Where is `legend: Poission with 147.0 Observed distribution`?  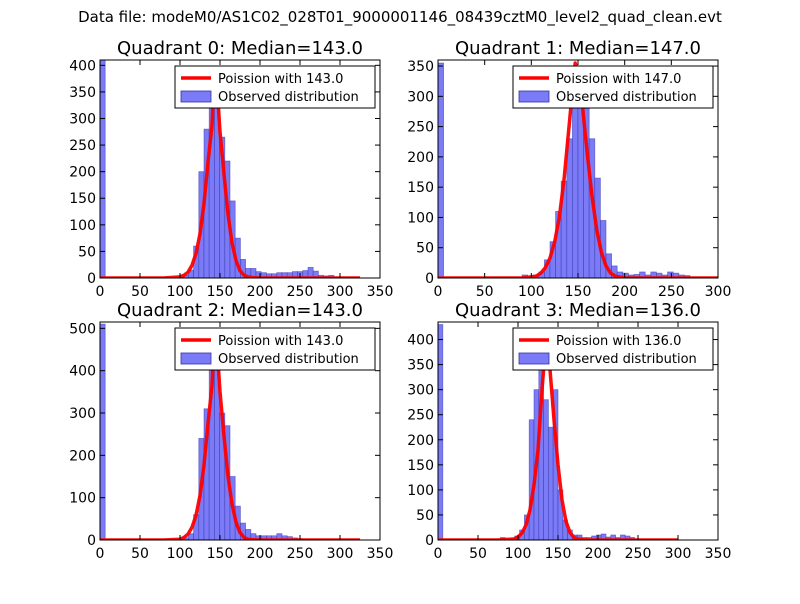
legend: Poission with 147.0 Observed distribution is located at coordinates (613, 87).